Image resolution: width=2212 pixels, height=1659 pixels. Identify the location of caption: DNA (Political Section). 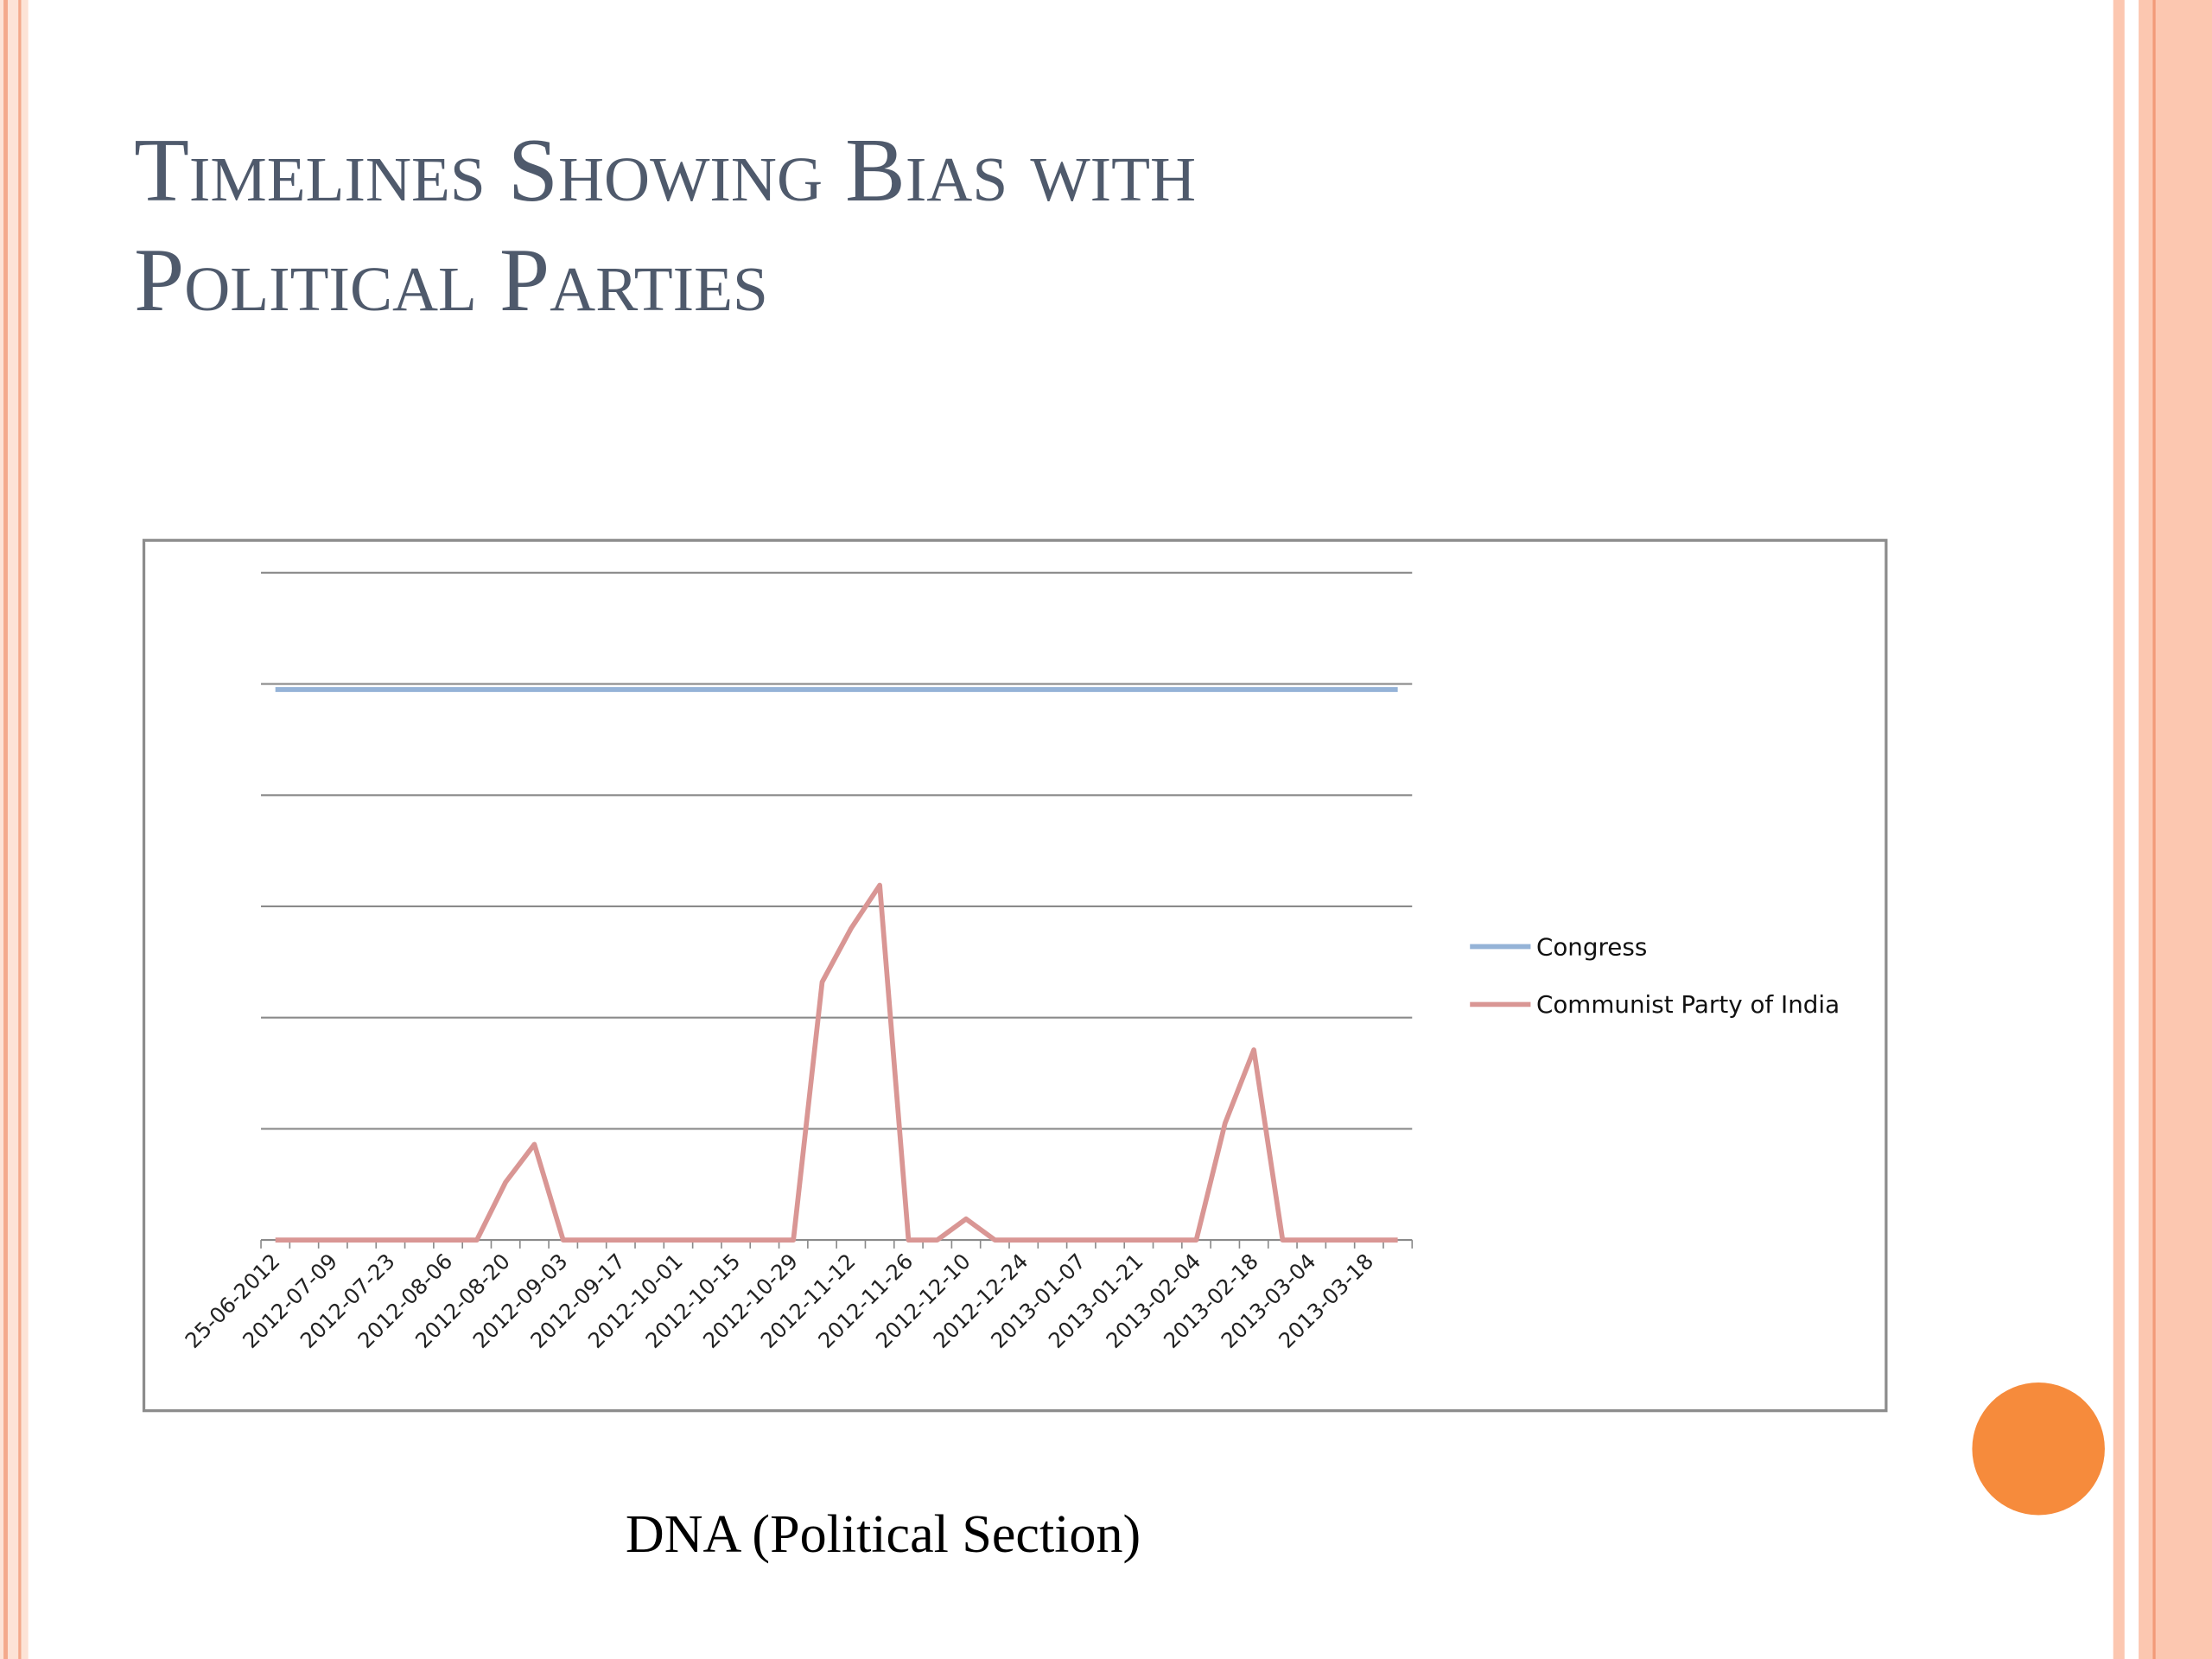
(883, 1535).